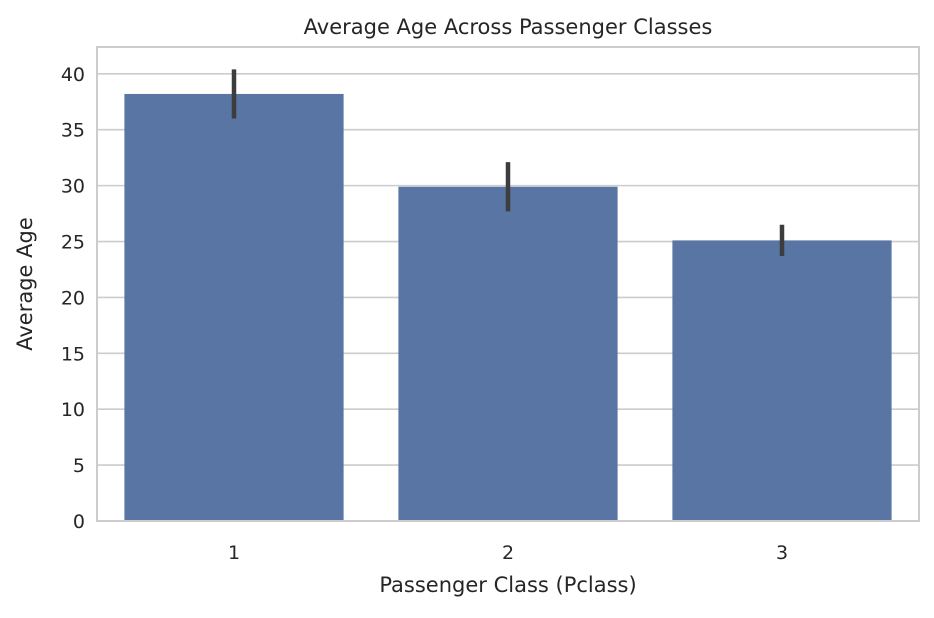 The image size is (934, 618). What do you see at coordinates (782, 553) in the screenshot?
I see `x-tick-label: 3` at bounding box center [782, 553].